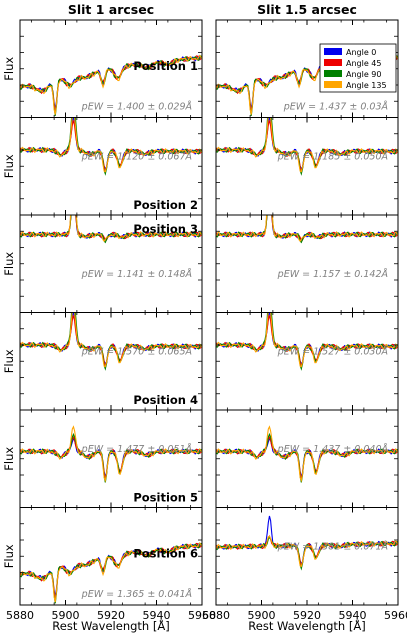 Image resolution: width=407 pixels, height=636 pixels. I want to click on legend-entry-label: Angle 135, so click(366, 85).